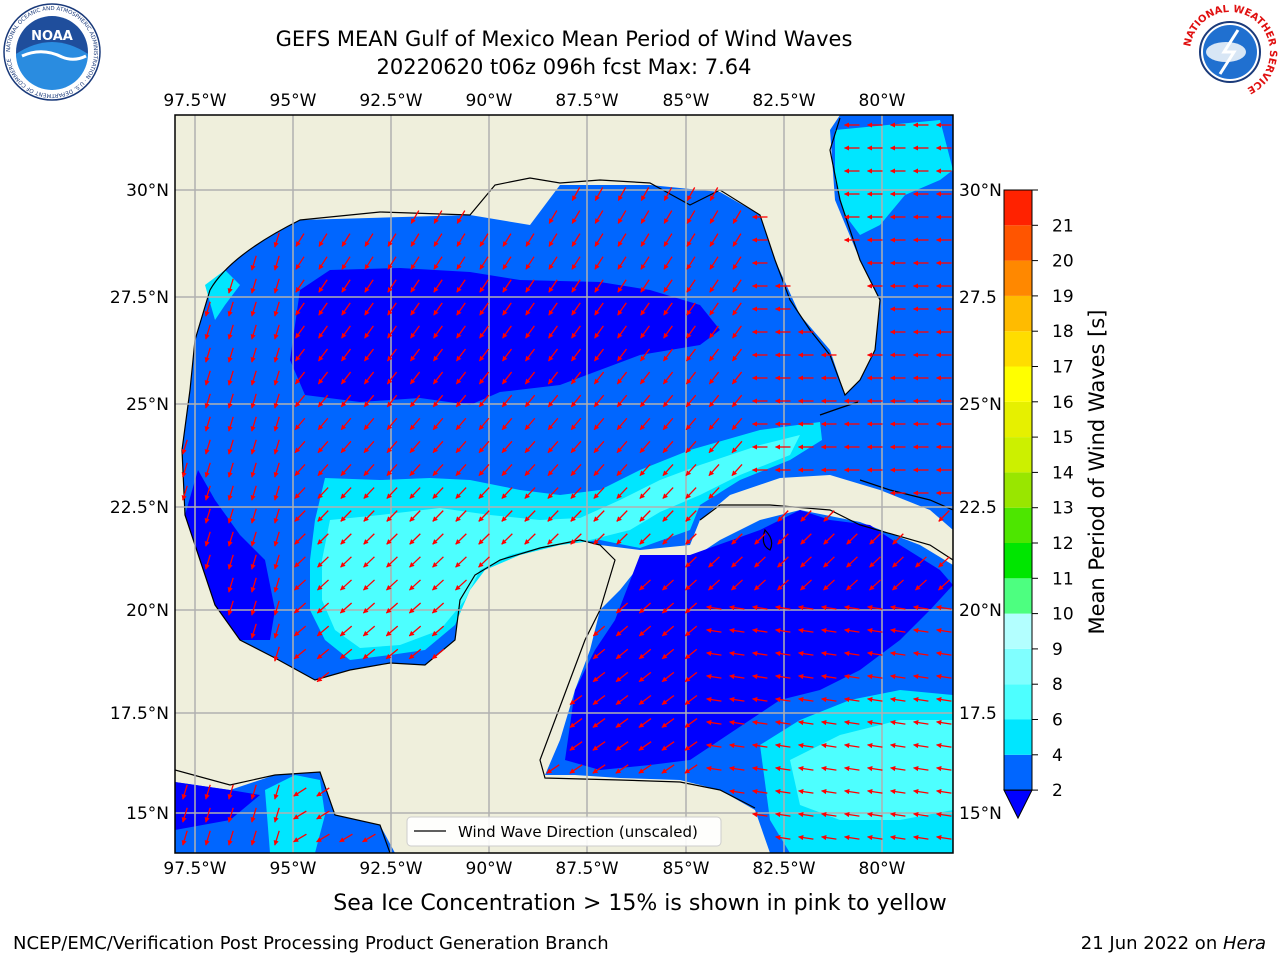 This screenshot has width=1280, height=960. What do you see at coordinates (561, 541) in the screenshot?
I see `high-period-band` at bounding box center [561, 541].